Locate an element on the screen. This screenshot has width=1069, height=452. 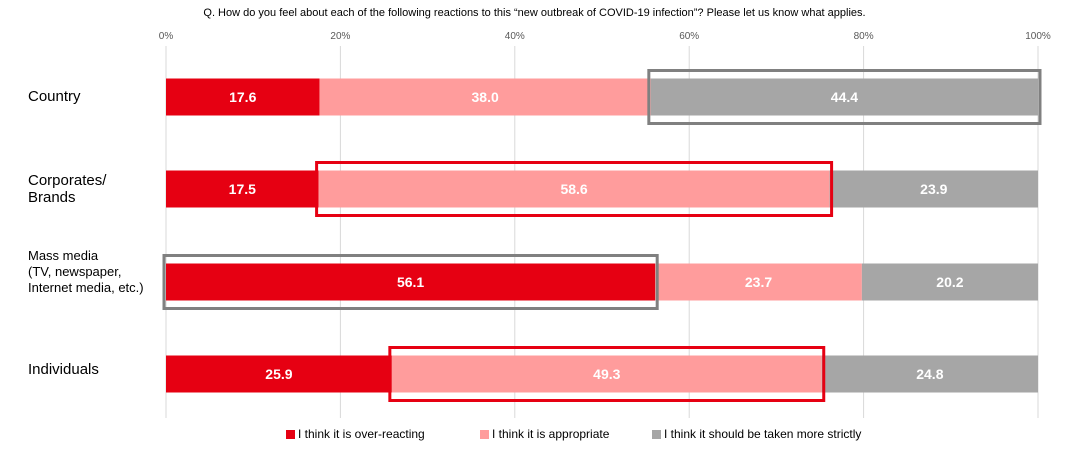
category-label: Corporates/Brands is located at coordinates (67, 189).